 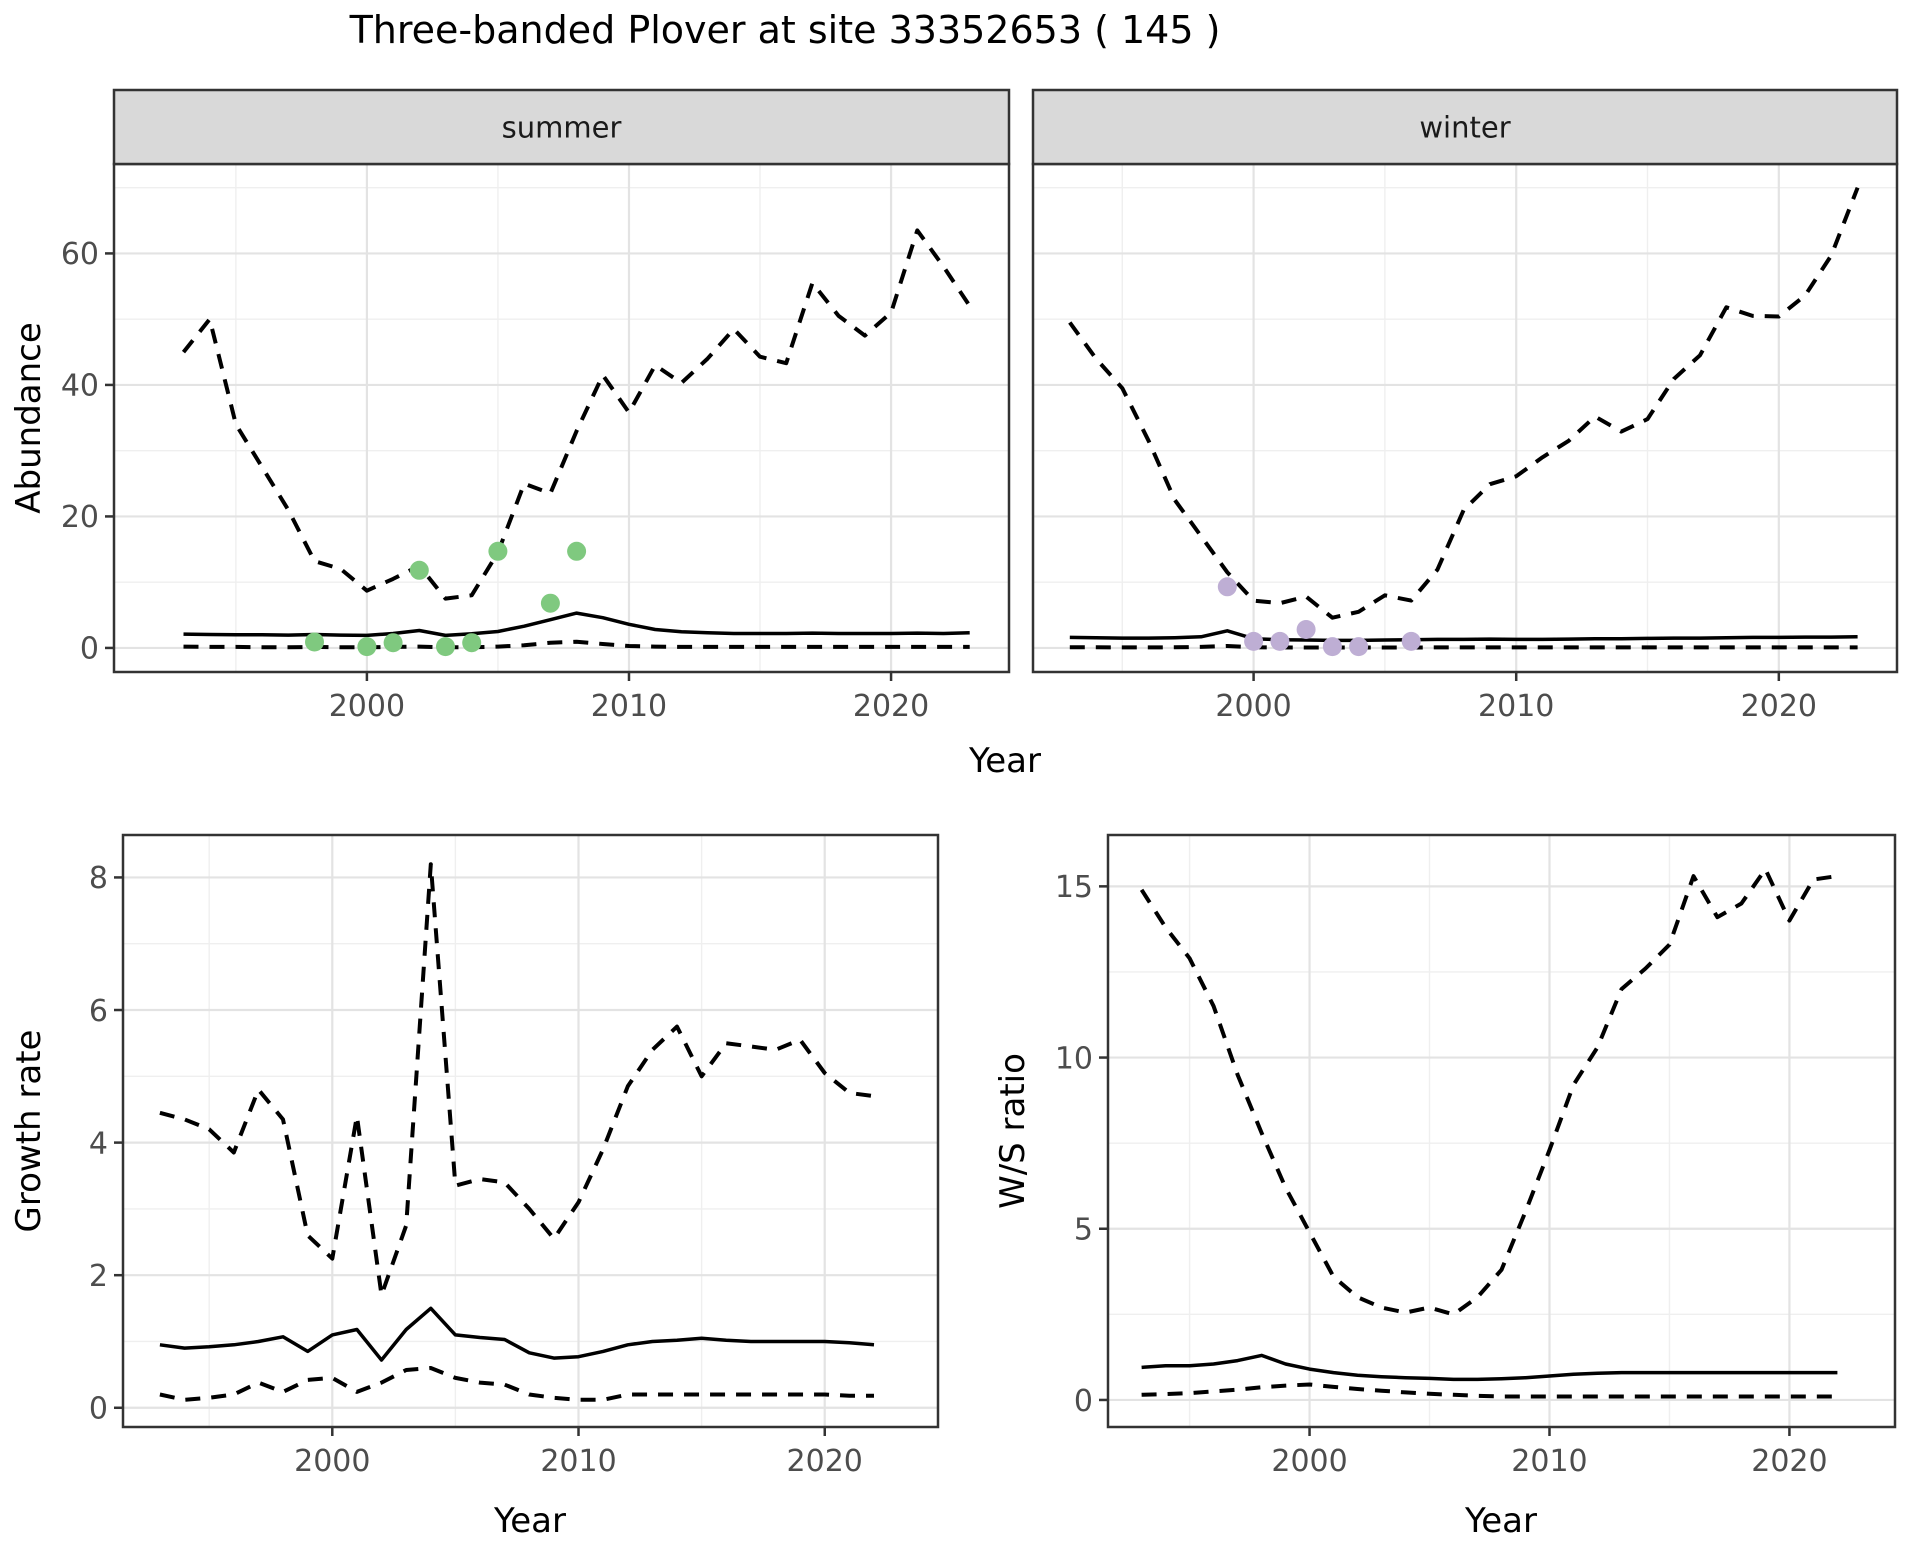 I want to click on y-tick-label: 4, so click(x=98, y=1143).